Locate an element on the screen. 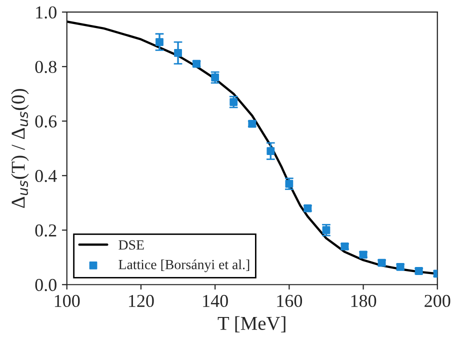 The height and width of the screenshot is (345, 458). legend-label: Lattice [Borsányi et al.] is located at coordinates (184, 265).